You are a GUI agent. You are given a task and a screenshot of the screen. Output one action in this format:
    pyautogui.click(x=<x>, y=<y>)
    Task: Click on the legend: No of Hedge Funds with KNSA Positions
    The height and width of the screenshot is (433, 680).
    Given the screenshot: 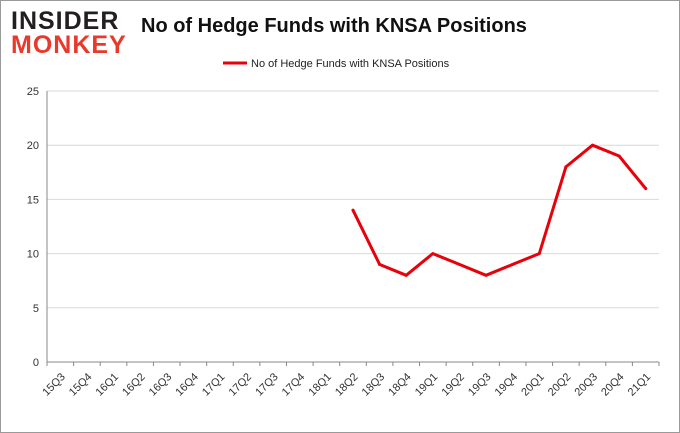 What is the action you would take?
    pyautogui.click(x=336, y=64)
    